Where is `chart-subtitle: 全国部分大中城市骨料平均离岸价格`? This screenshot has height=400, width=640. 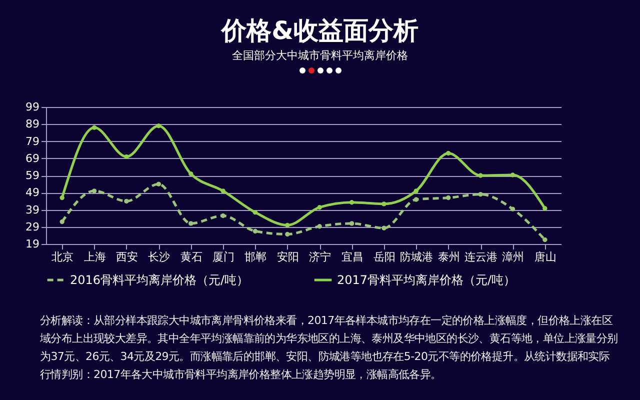 chart-subtitle: 全国部分大中城市骨料平均离岸价格 is located at coordinates (320, 55).